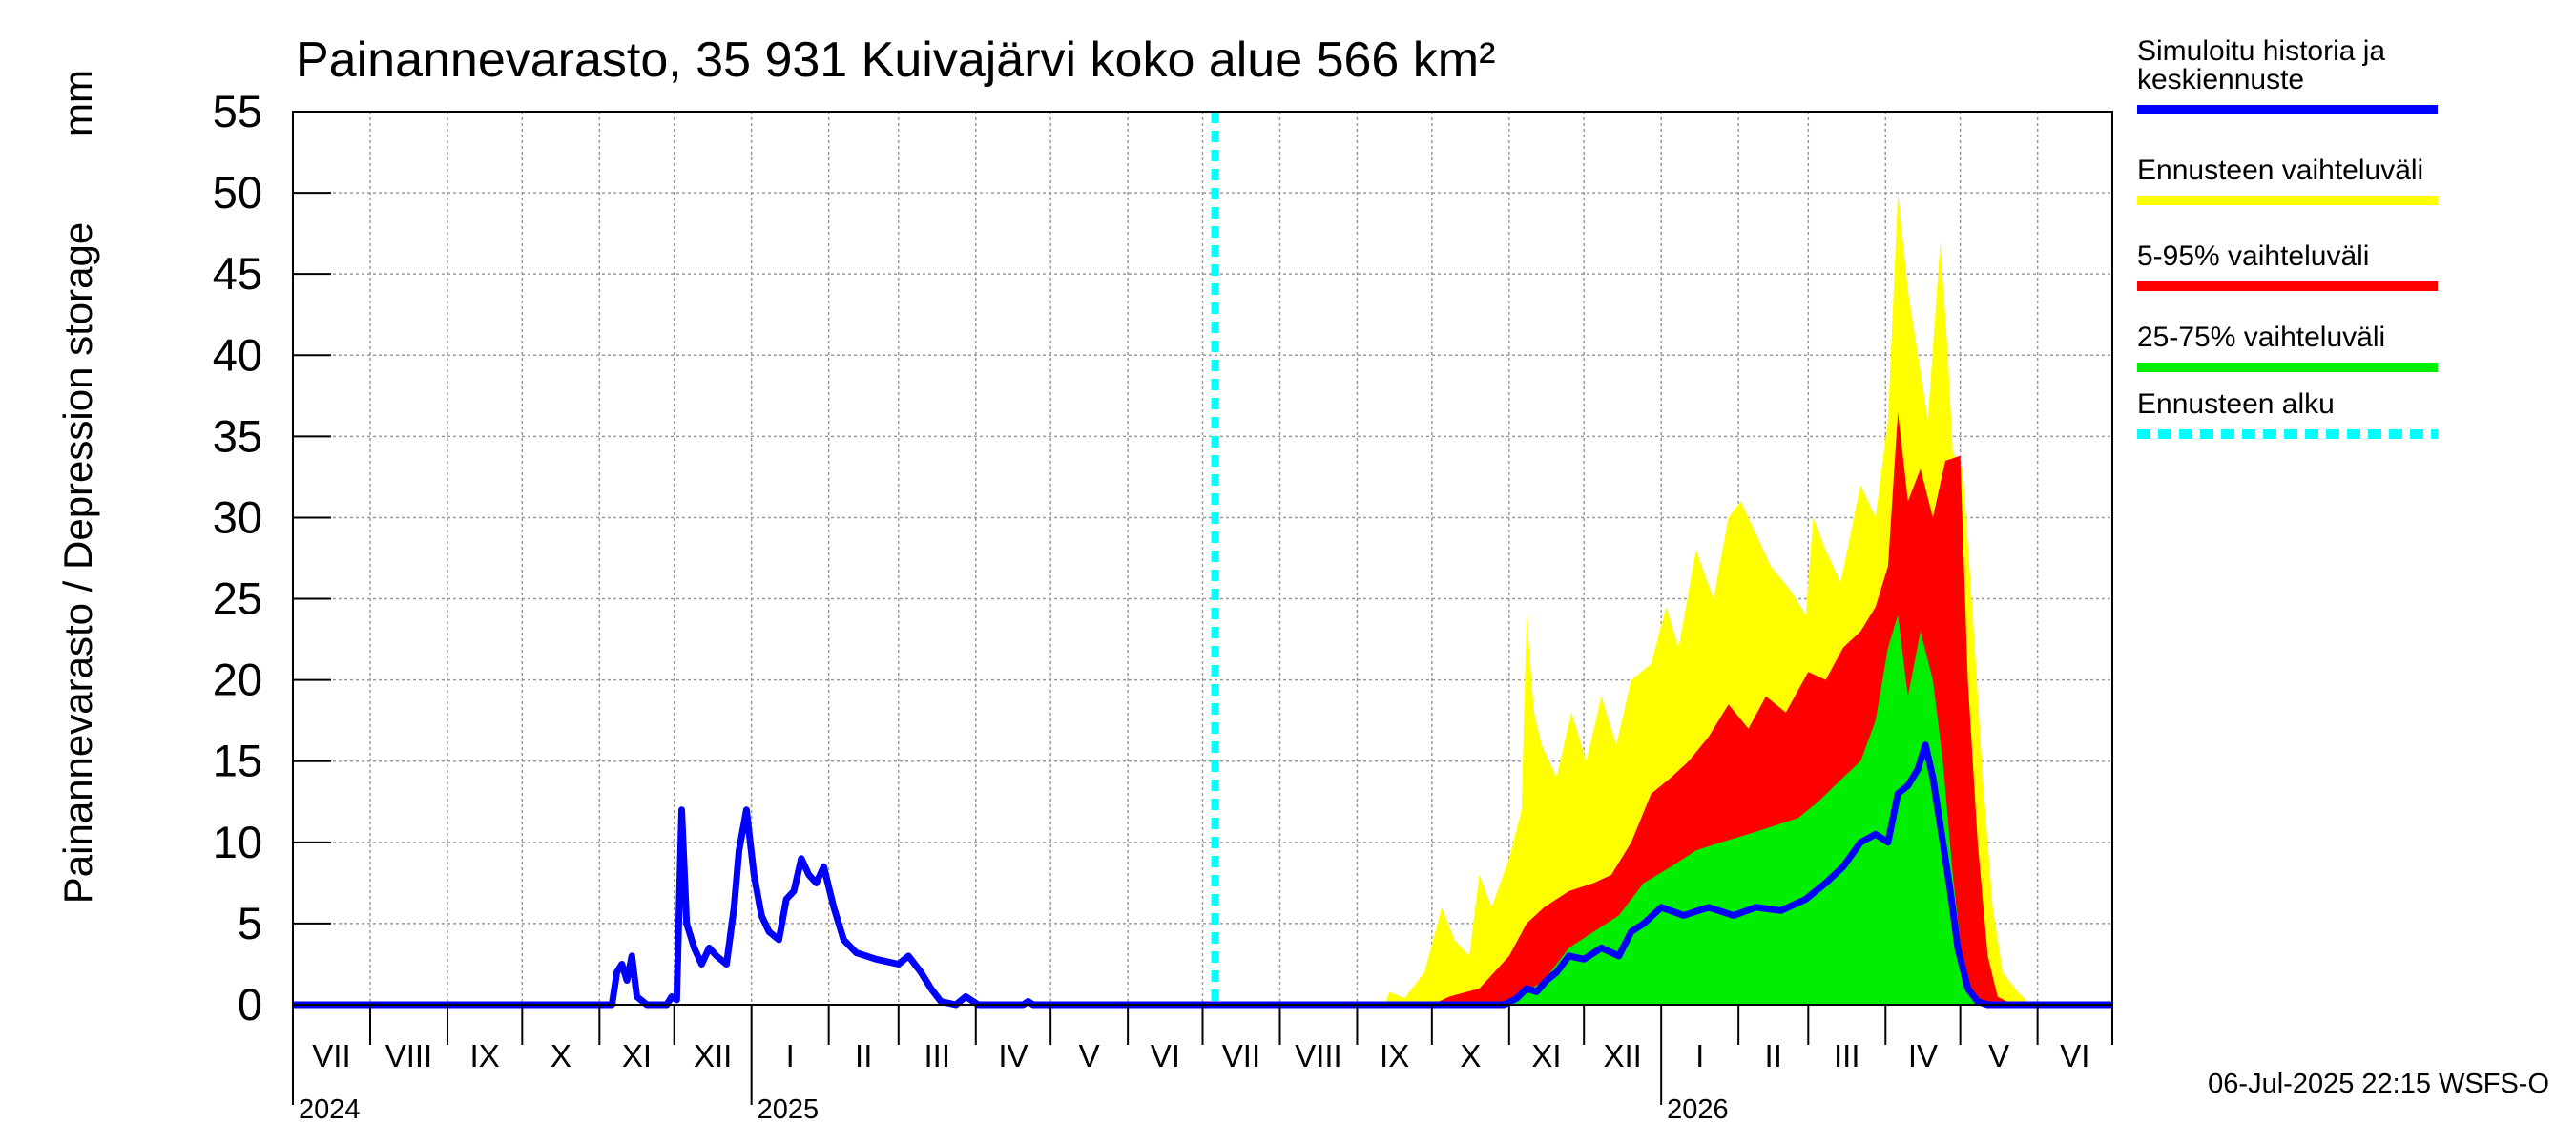 This screenshot has height=1145, width=2576. Describe the element at coordinates (237, 435) in the screenshot. I see `y-tick-label: 35` at that location.